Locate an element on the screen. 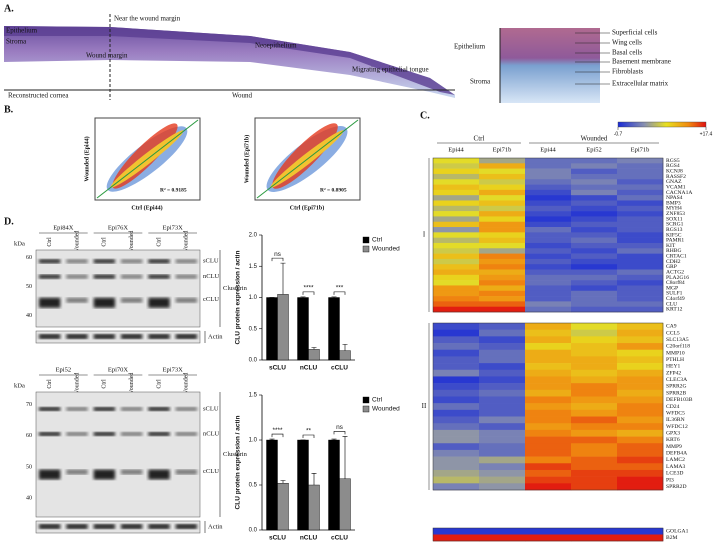  label: RGS4 is located at coordinates (673, 166).